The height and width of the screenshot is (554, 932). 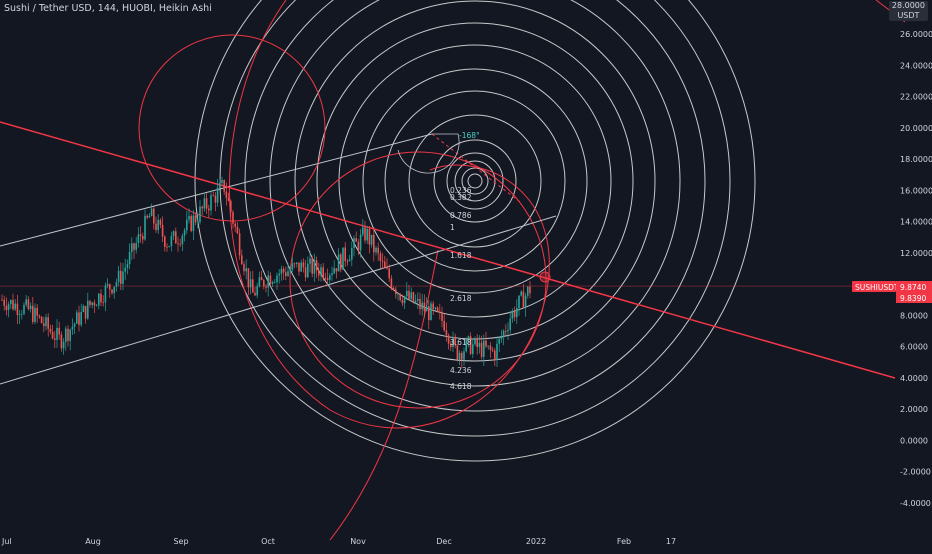 I want to click on price-labels: SUSHIUSDT 9.8740 9.8390, so click(x=892, y=292).